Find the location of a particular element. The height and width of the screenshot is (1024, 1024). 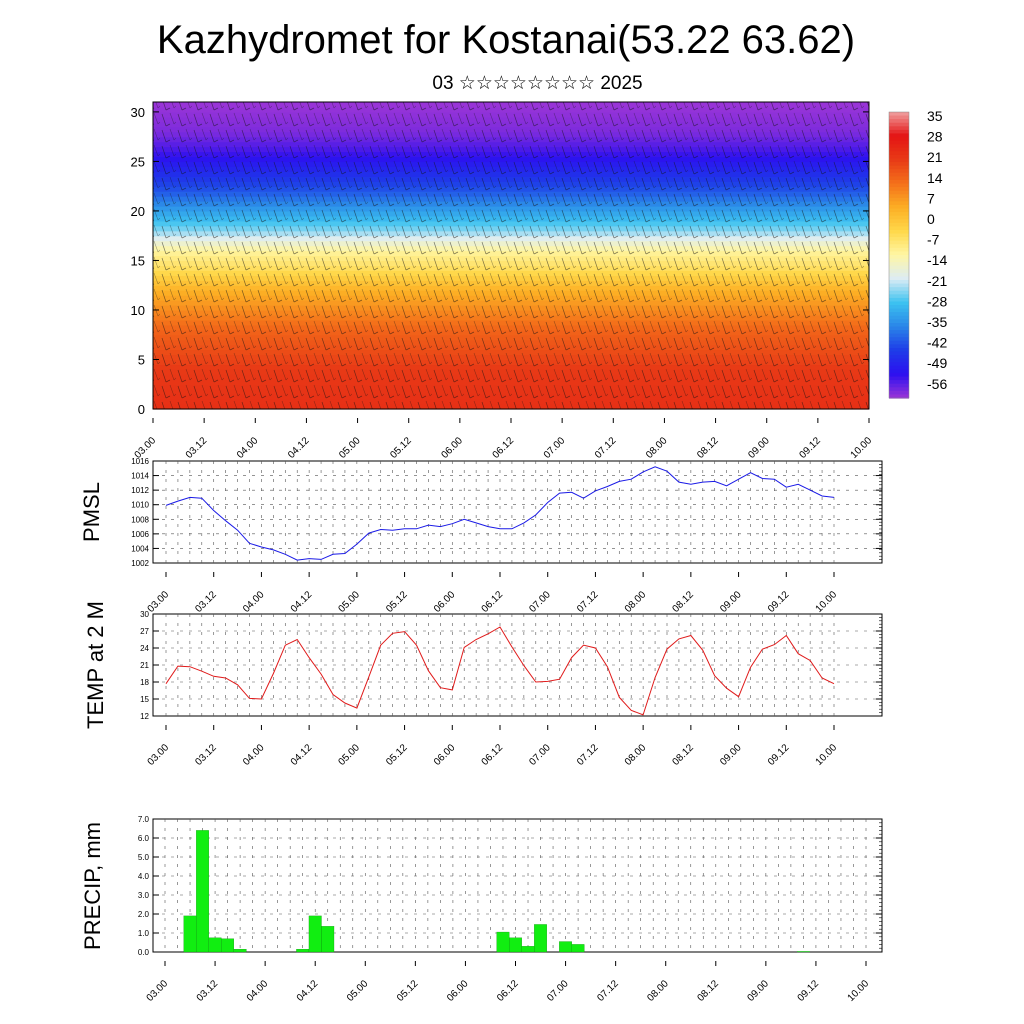

pmsl-x-tick-label: 07.12 is located at coordinates (588, 602).